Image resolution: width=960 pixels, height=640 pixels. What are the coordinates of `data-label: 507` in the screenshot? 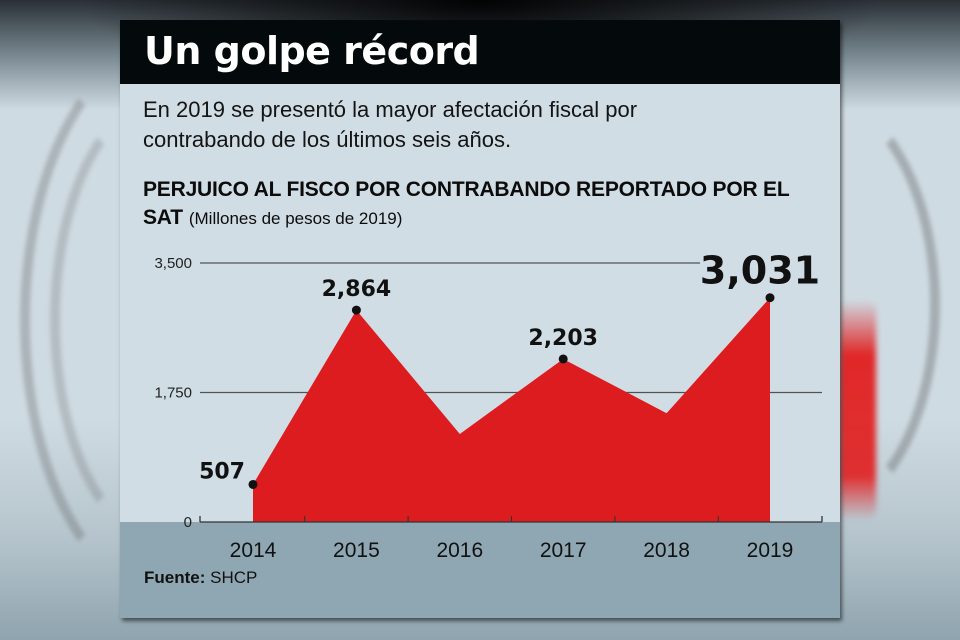 It's located at (222, 471).